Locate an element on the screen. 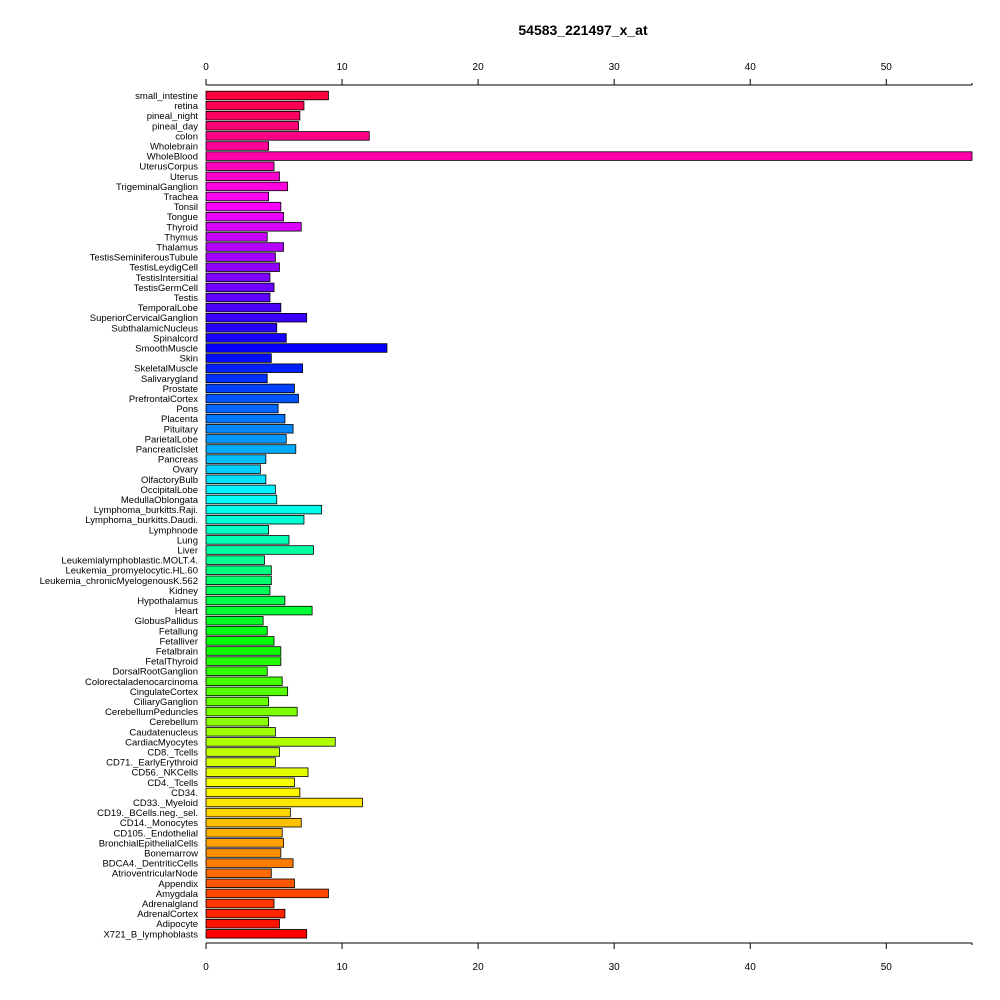 This screenshot has width=1000, height=1000. category-label: retina is located at coordinates (186, 106).